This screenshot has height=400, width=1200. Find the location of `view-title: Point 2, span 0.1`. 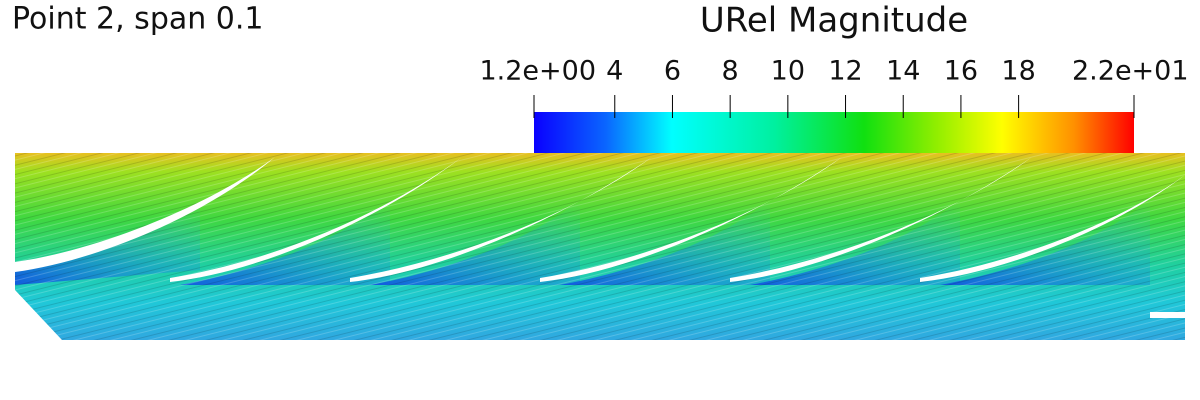

view-title: Point 2, span 0.1 is located at coordinates (138, 19).